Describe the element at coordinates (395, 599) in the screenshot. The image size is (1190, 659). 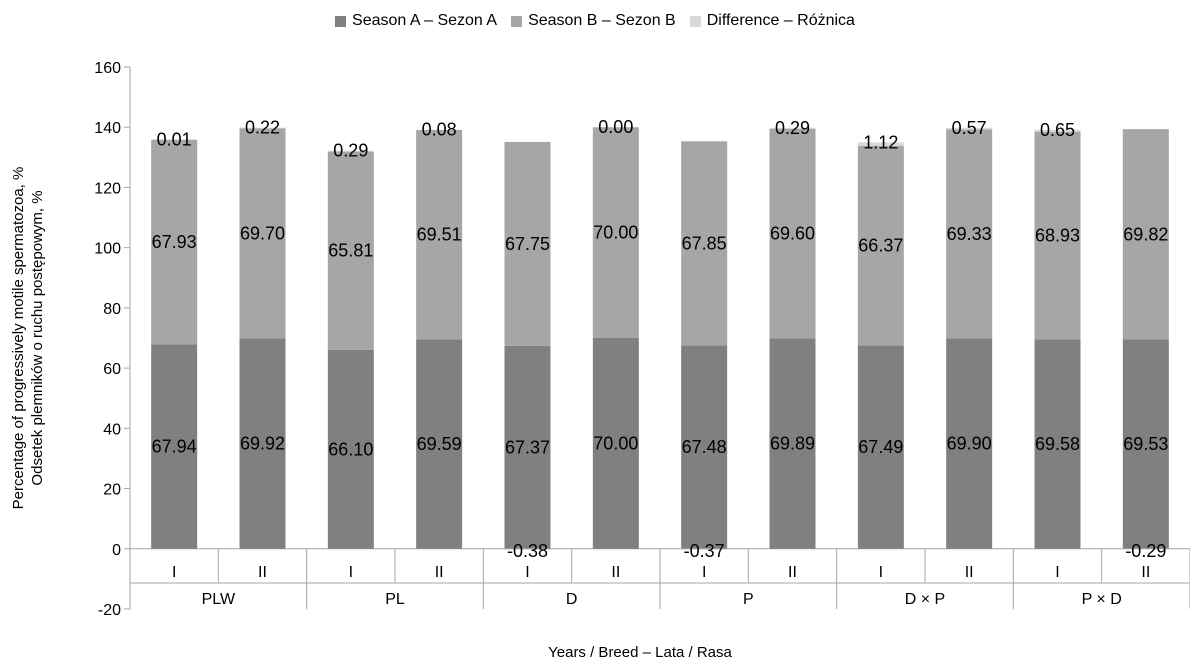
I see `group-label: PL` at that location.